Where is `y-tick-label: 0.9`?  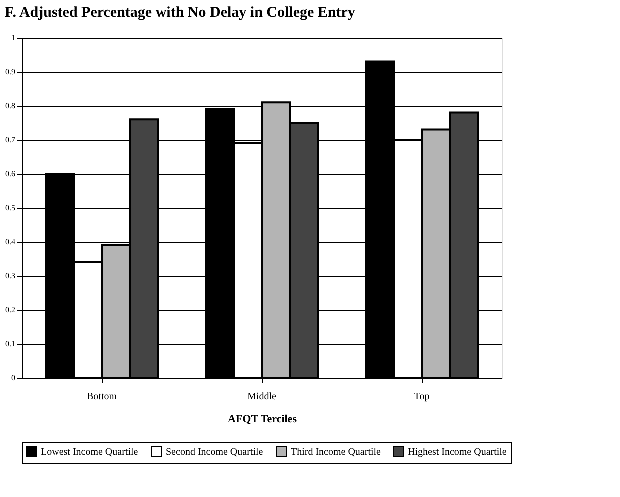 y-tick-label: 0.9 is located at coordinates (11, 72).